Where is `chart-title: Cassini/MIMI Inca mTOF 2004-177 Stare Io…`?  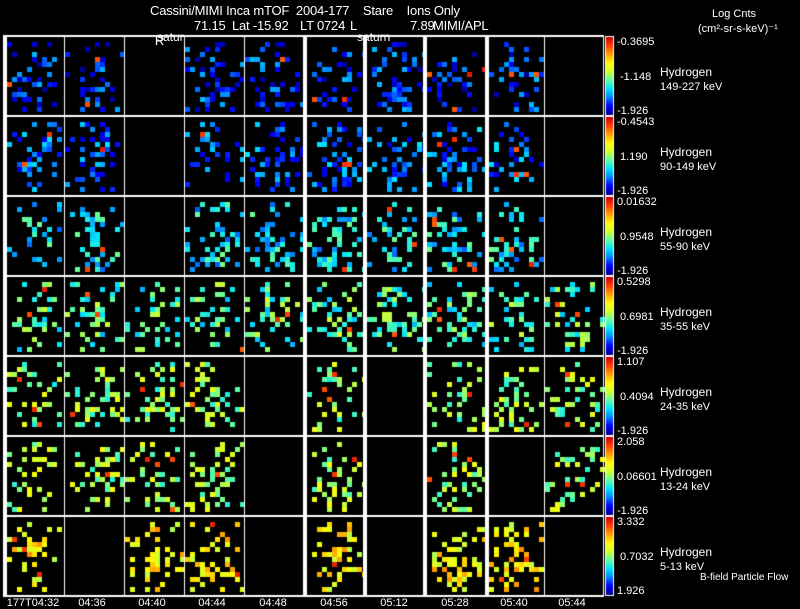
chart-title: Cassini/MIMI Inca mTOF 2004-177 Stare Io… is located at coordinates (305, 10).